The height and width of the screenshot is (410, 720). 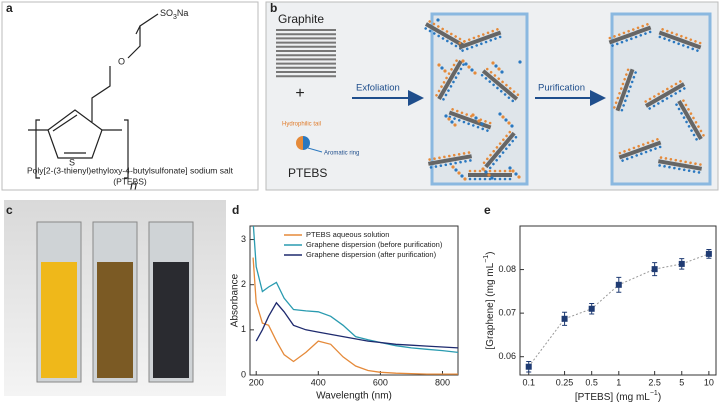 What do you see at coordinates (354, 300) in the screenshot?
I see `plot-frame` at bounding box center [354, 300].